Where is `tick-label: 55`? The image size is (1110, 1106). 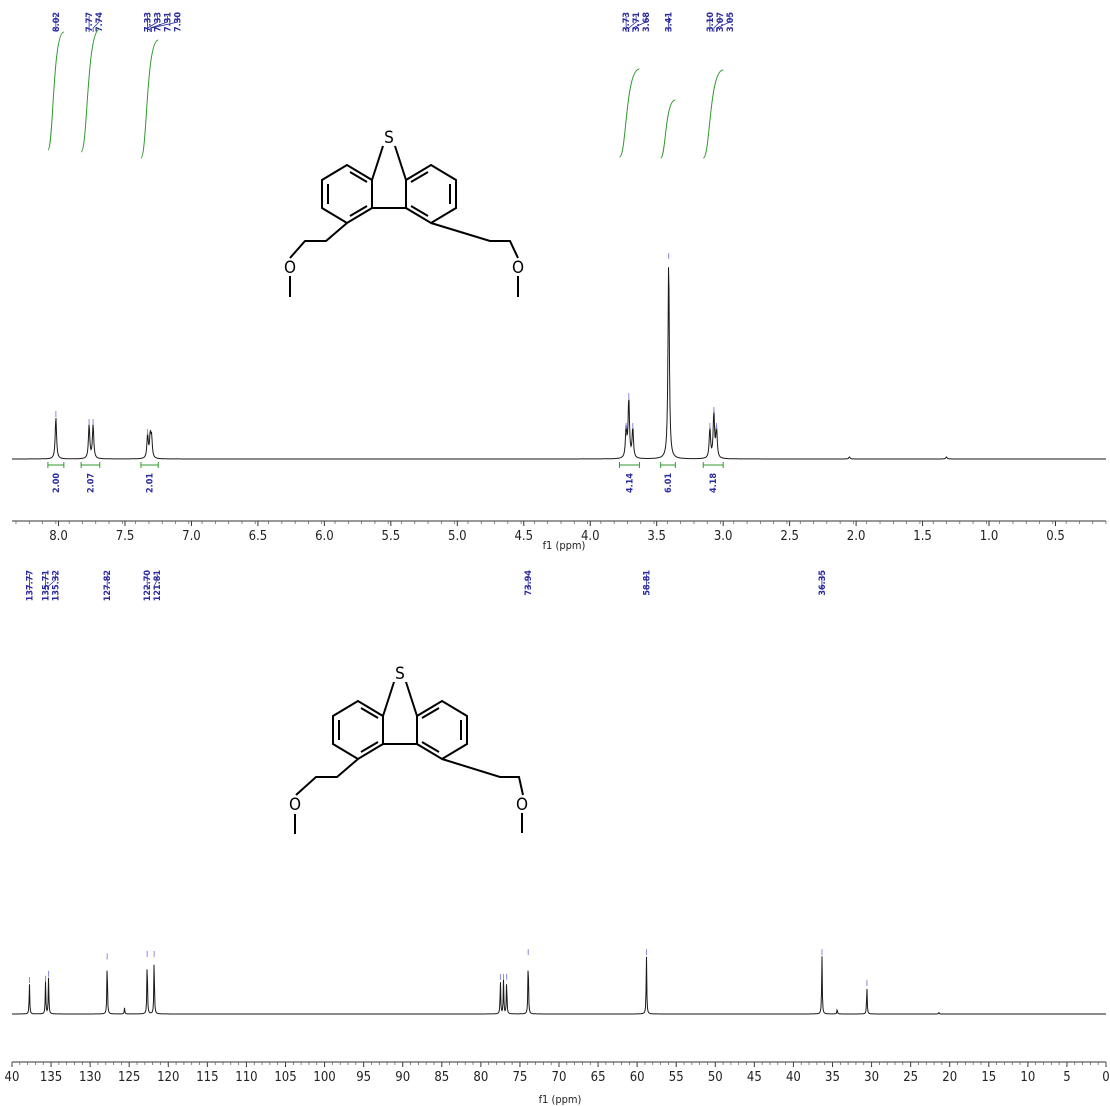
tick-label: 55 is located at coordinates (676, 1077).